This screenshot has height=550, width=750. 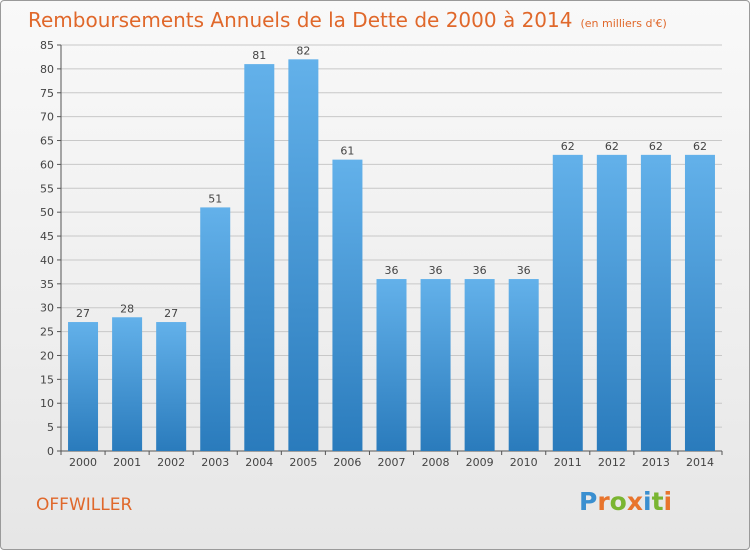 I want to click on y-tick-label: 10, so click(x=47, y=403).